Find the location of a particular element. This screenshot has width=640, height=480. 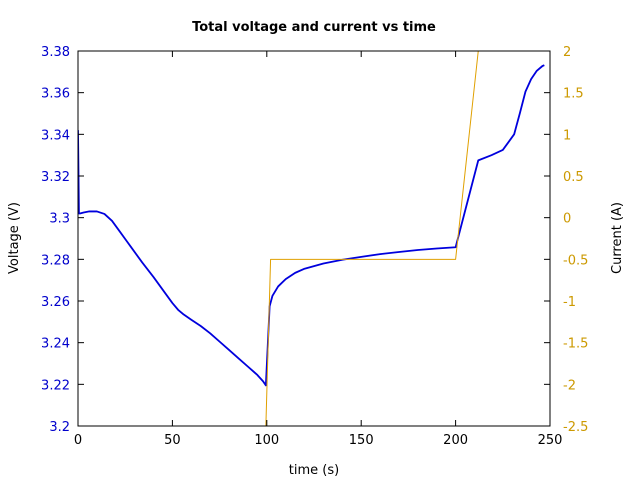

y-right-tick-label: -2 is located at coordinates (569, 385).